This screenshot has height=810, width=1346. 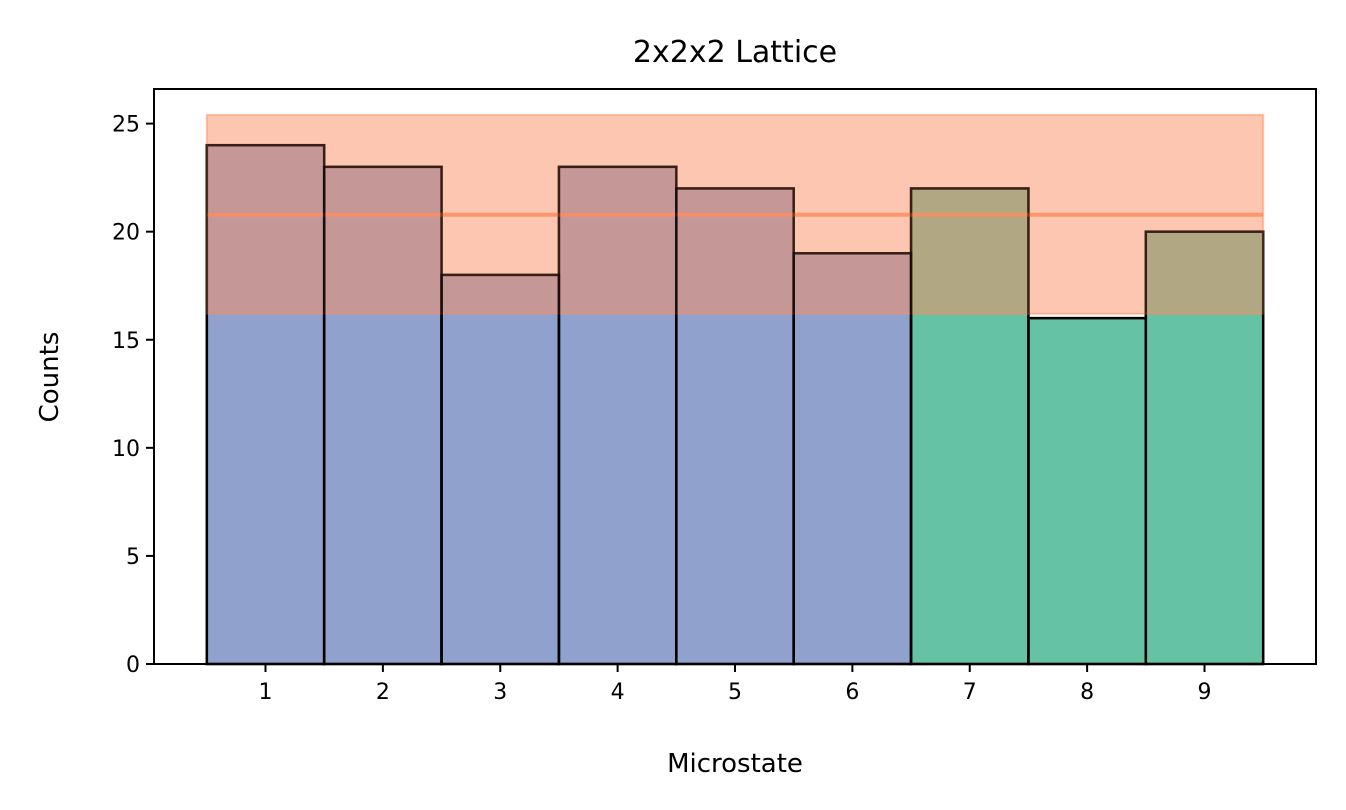 I want to click on x-tick-label-7: 7, so click(x=970, y=692).